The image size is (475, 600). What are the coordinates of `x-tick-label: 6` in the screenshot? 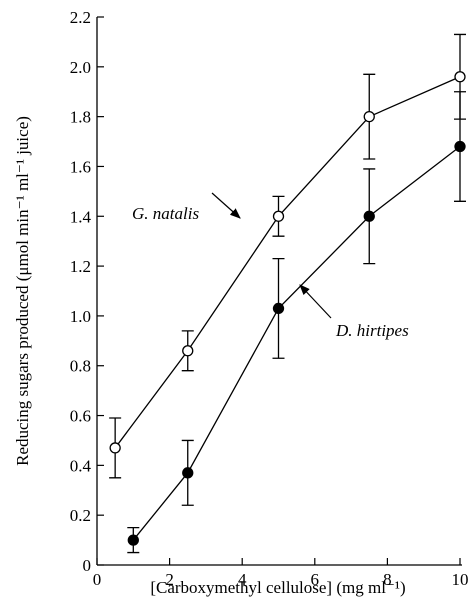 It's located at (315, 579).